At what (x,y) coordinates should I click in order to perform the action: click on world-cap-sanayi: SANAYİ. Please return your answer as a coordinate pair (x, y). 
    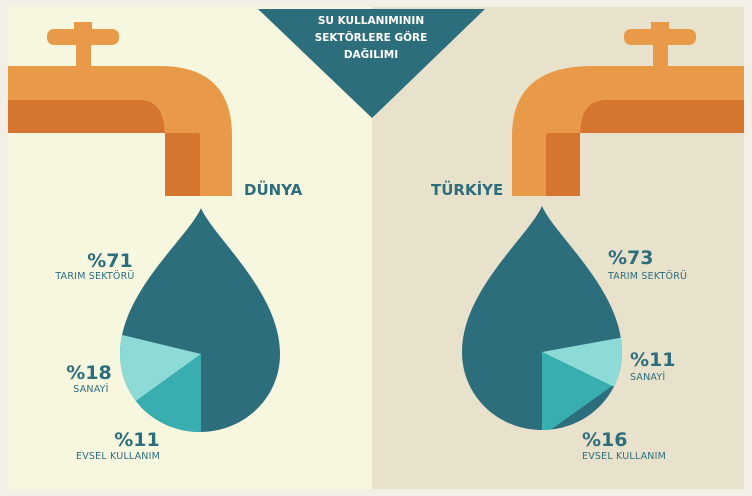
    Looking at the image, I should click on (90, 389).